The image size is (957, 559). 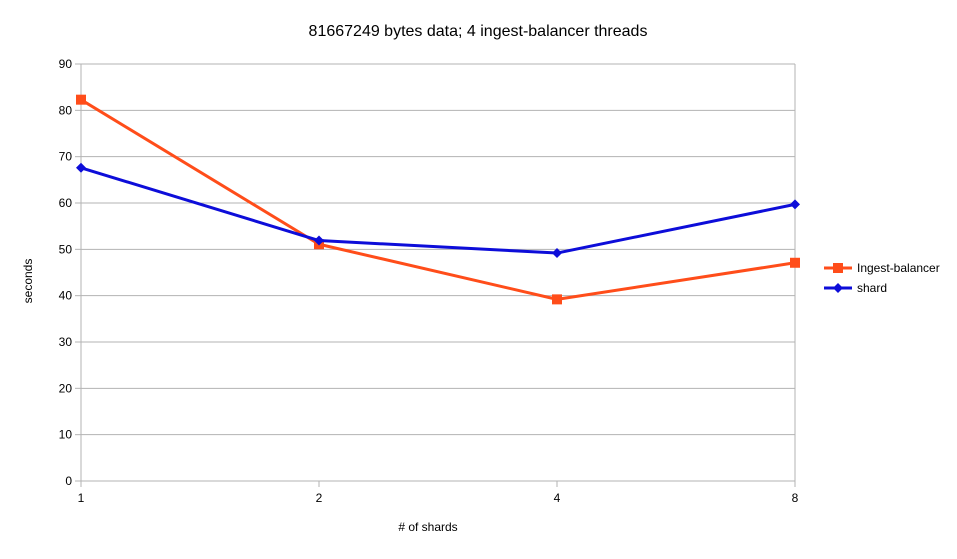 I want to click on series-shard, so click(x=438, y=210).